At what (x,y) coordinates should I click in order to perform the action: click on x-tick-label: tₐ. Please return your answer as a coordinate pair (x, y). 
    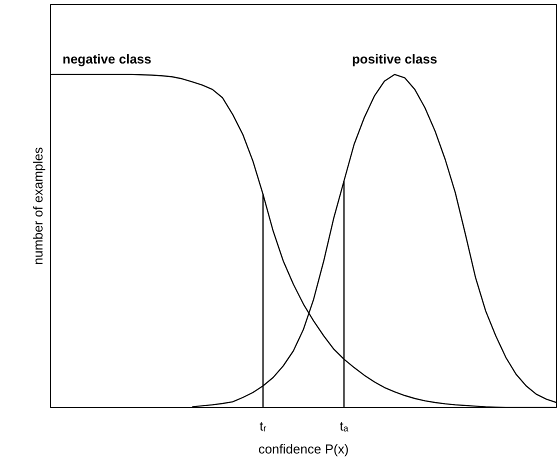
    Looking at the image, I should click on (344, 426).